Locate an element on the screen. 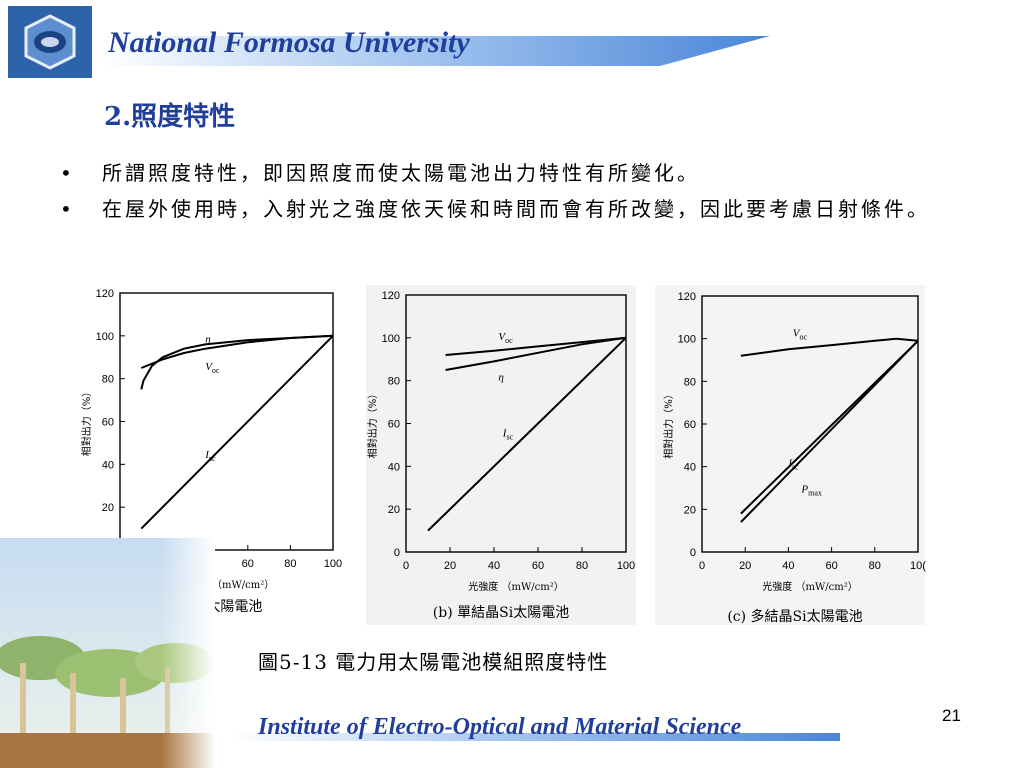 The width and height of the screenshot is (1024, 768). bullet-item: • 在屋外使用時，入射光之強度依天候和時間而會有所改變，因此要考慮日射條件。 is located at coordinates (500, 209).